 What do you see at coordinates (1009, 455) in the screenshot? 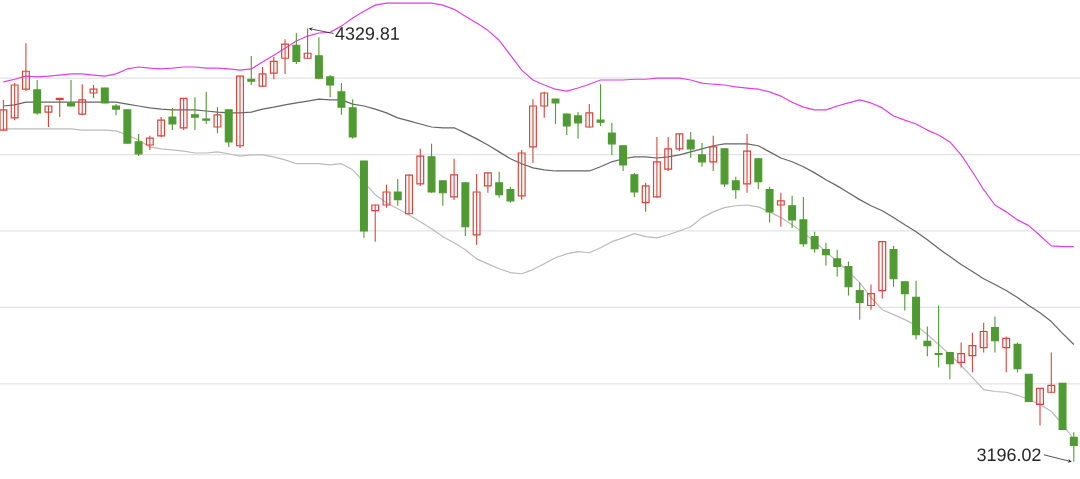
I see `annotation: 3196.02` at bounding box center [1009, 455].